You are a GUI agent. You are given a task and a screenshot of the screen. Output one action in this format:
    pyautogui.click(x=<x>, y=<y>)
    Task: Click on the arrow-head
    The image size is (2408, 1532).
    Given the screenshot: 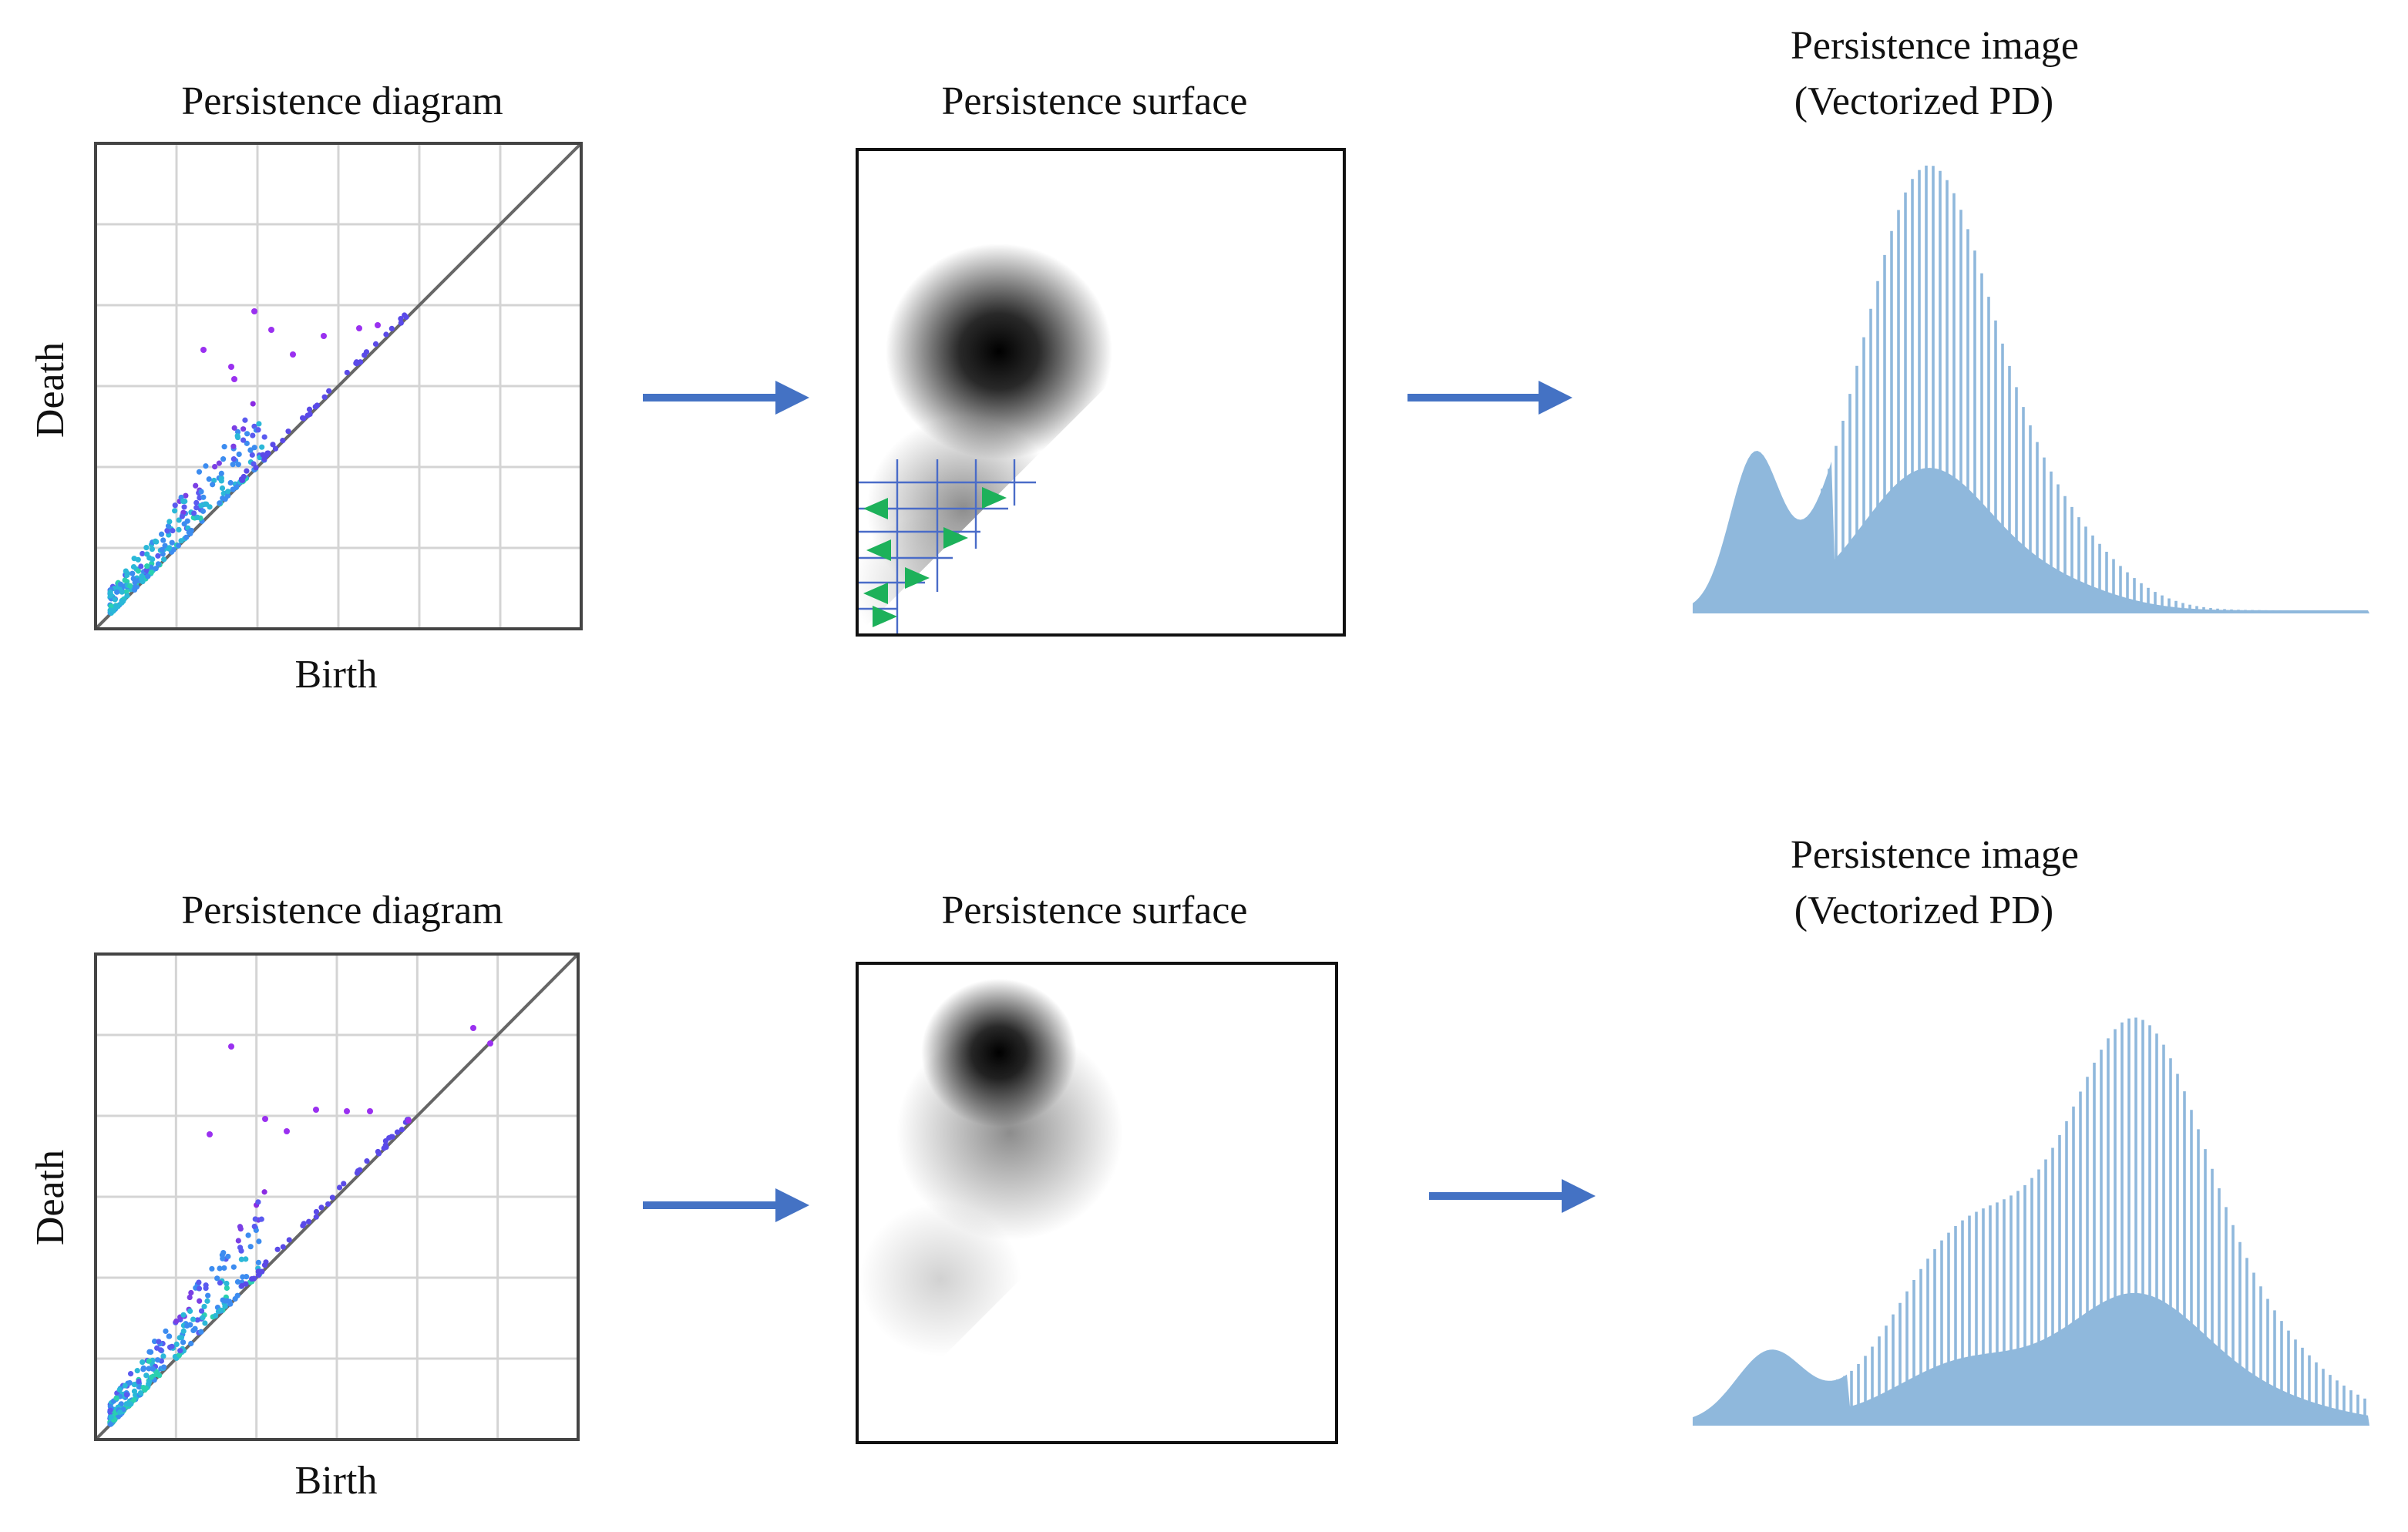 What is the action you would take?
    pyautogui.click(x=1579, y=1196)
    